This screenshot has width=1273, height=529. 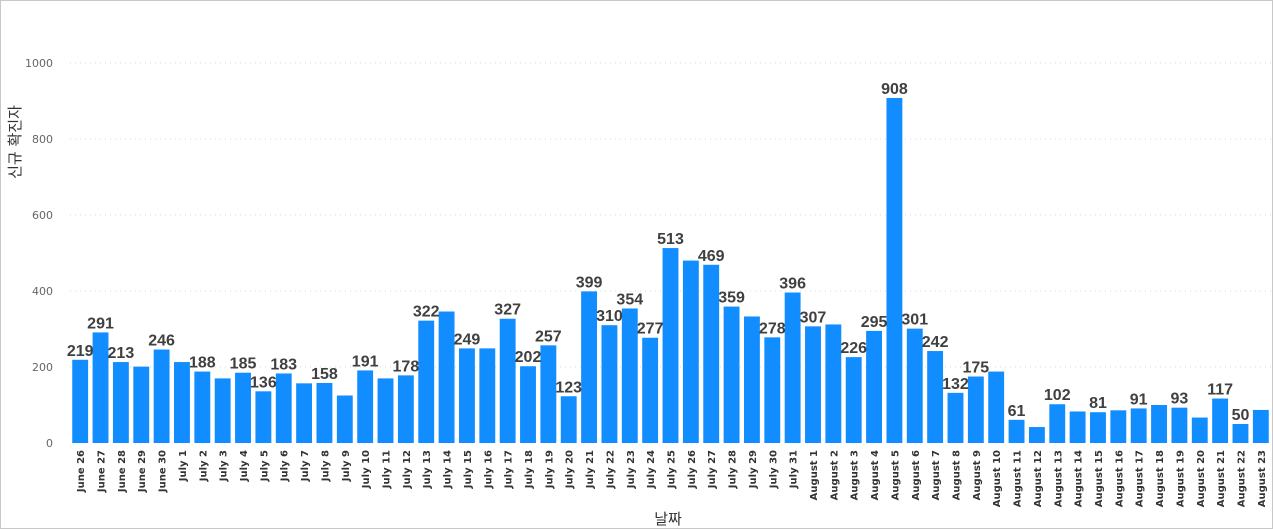 I want to click on x-tick-label: August 21, so click(x=1221, y=478).